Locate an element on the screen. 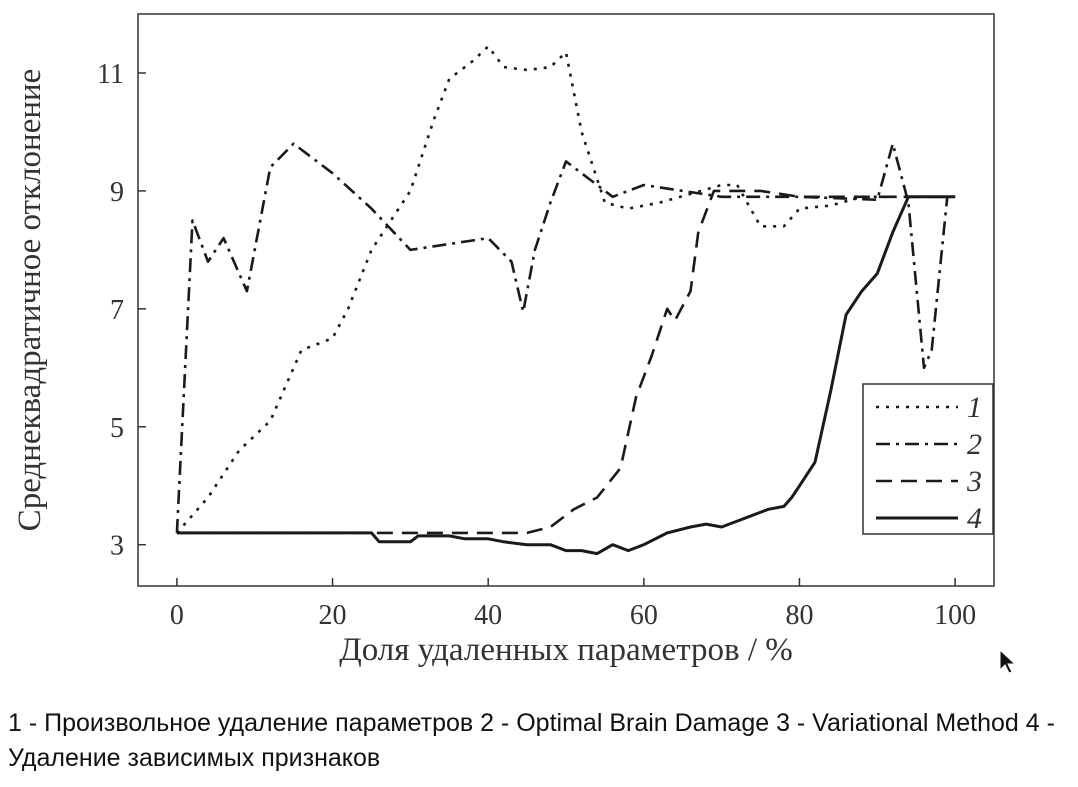 The height and width of the screenshot is (787, 1078). x-tick-label: 60 is located at coordinates (644, 615).